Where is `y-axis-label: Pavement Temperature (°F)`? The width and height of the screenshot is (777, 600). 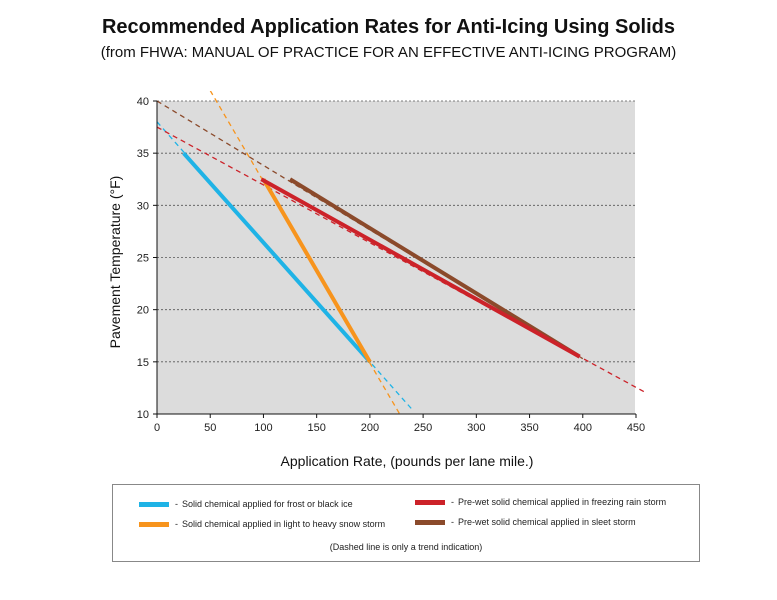 y-axis-label: Pavement Temperature (°F) is located at coordinates (115, 262).